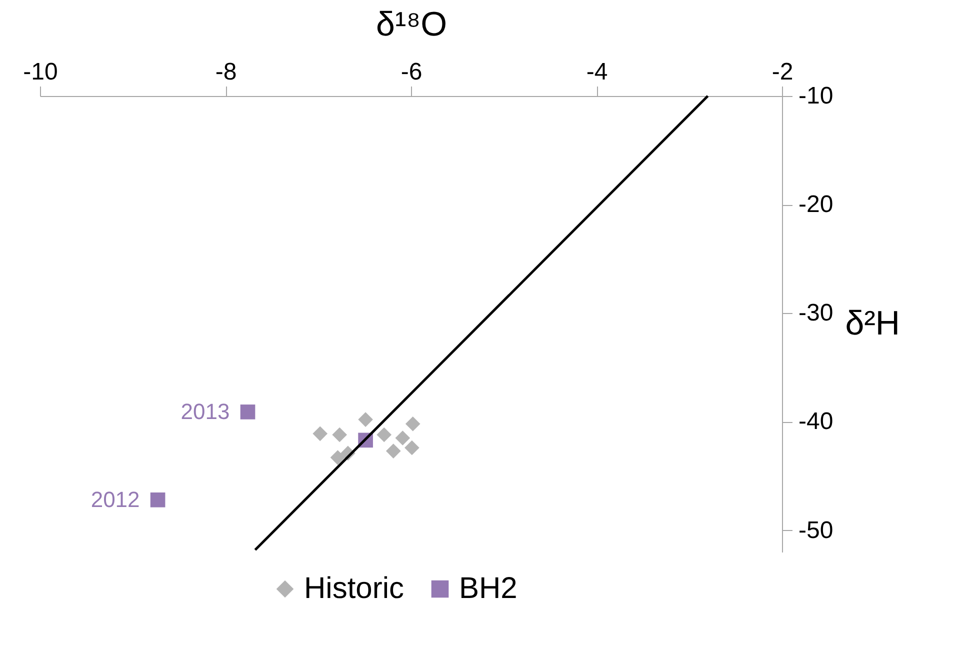  I want to click on annotation: 2012, so click(115, 499).